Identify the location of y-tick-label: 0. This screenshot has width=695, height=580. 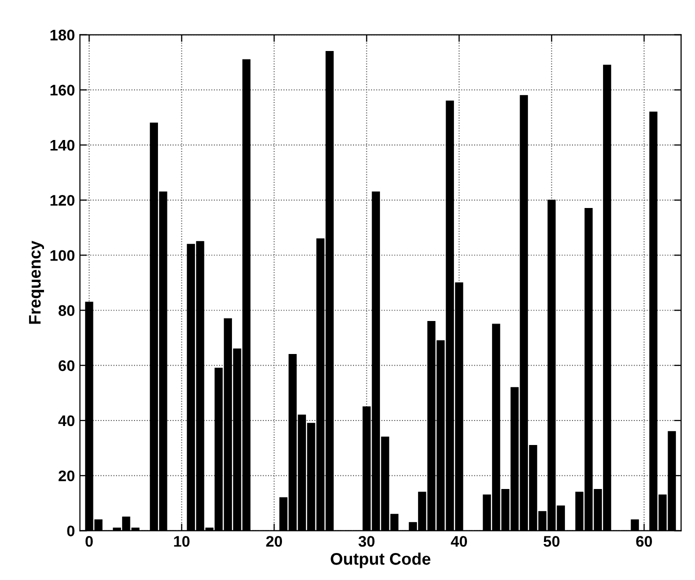
(70, 531).